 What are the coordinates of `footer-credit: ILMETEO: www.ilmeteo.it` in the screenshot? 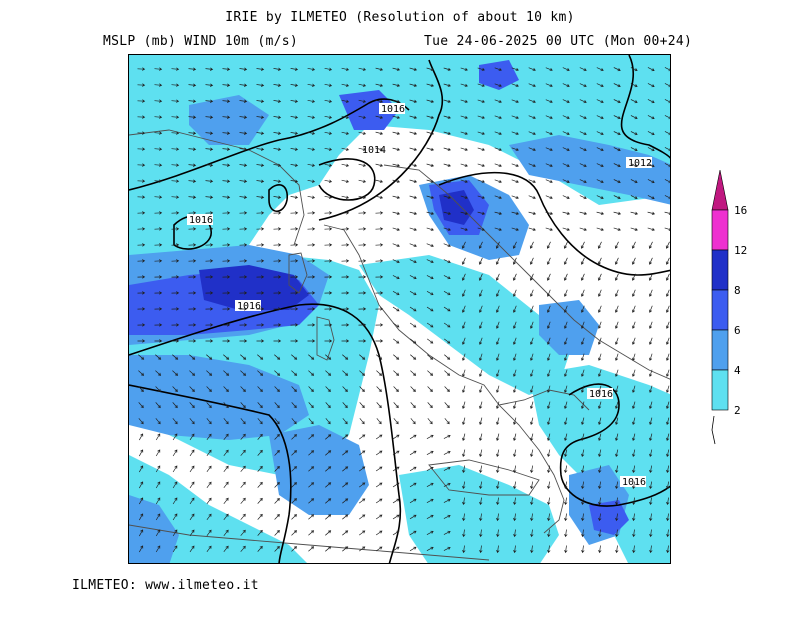 It's located at (165, 585).